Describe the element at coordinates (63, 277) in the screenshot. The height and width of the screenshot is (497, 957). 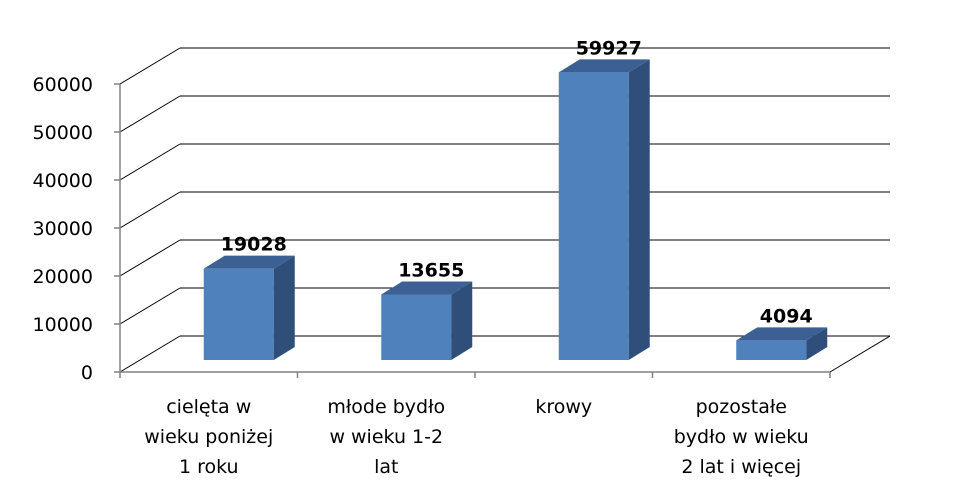
I see `y-tick-label: 20000` at that location.